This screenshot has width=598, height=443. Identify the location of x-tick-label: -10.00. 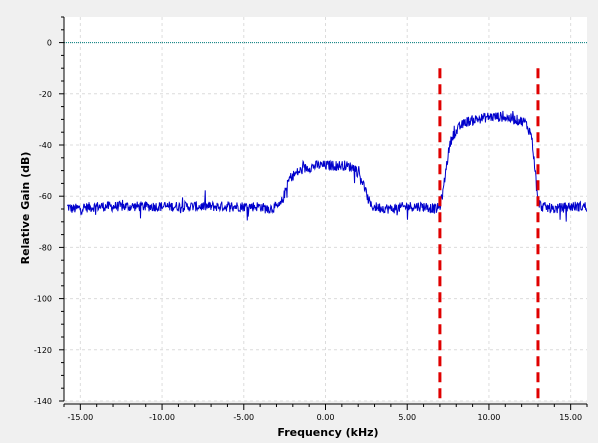
(162, 417).